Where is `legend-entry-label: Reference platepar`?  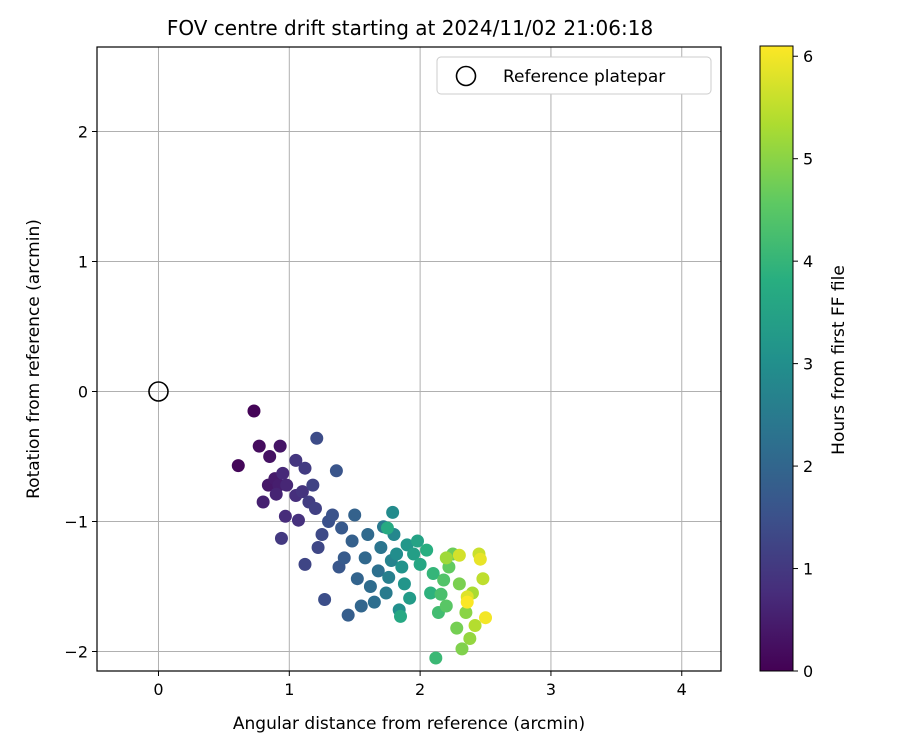
legend-entry-label: Reference platepar is located at coordinates (584, 77).